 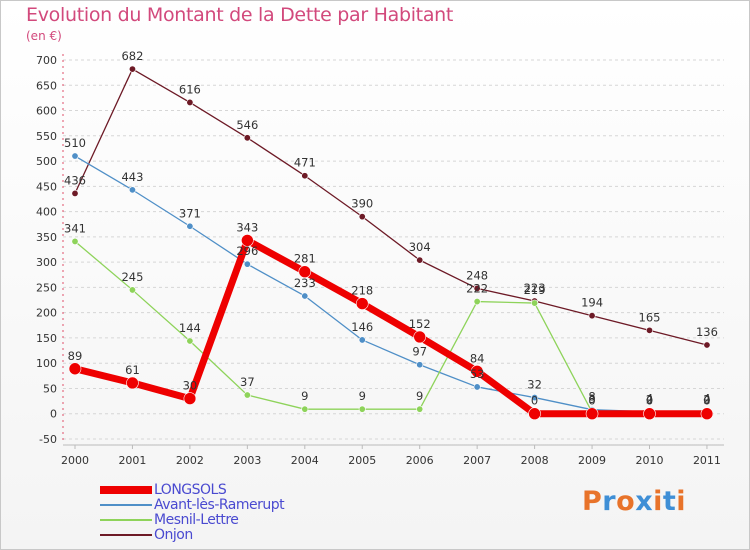 I want to click on chart-subtitle: (en €), so click(x=44, y=36).